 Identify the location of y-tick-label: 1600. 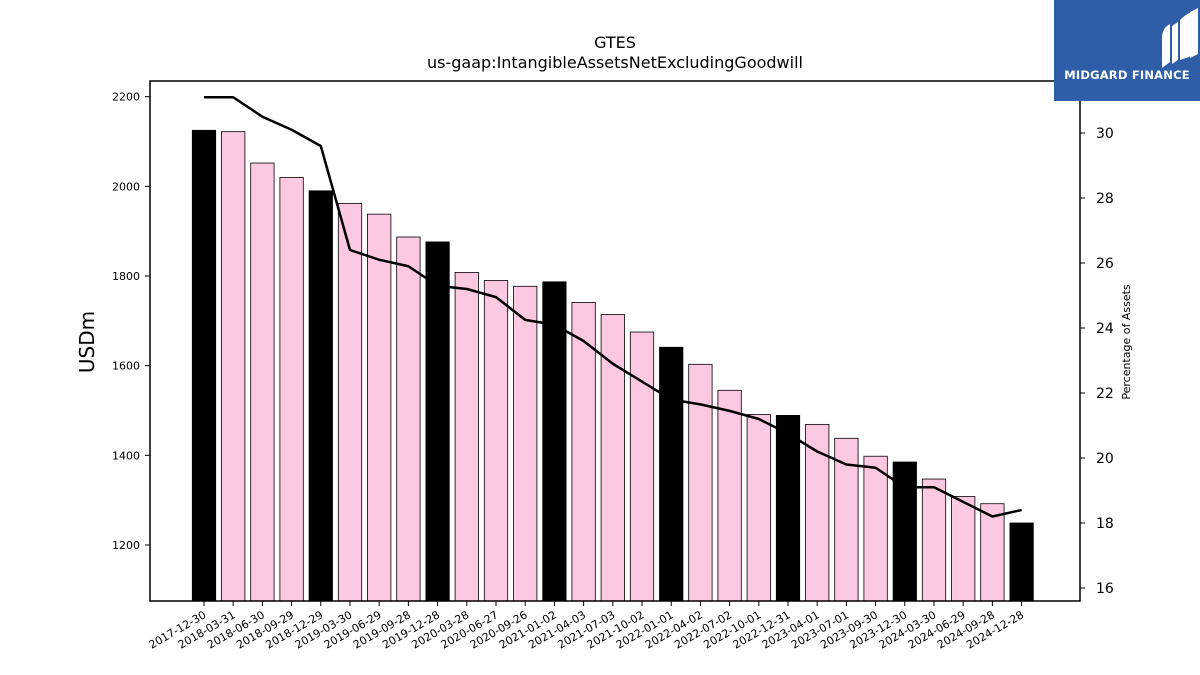
(126, 366).